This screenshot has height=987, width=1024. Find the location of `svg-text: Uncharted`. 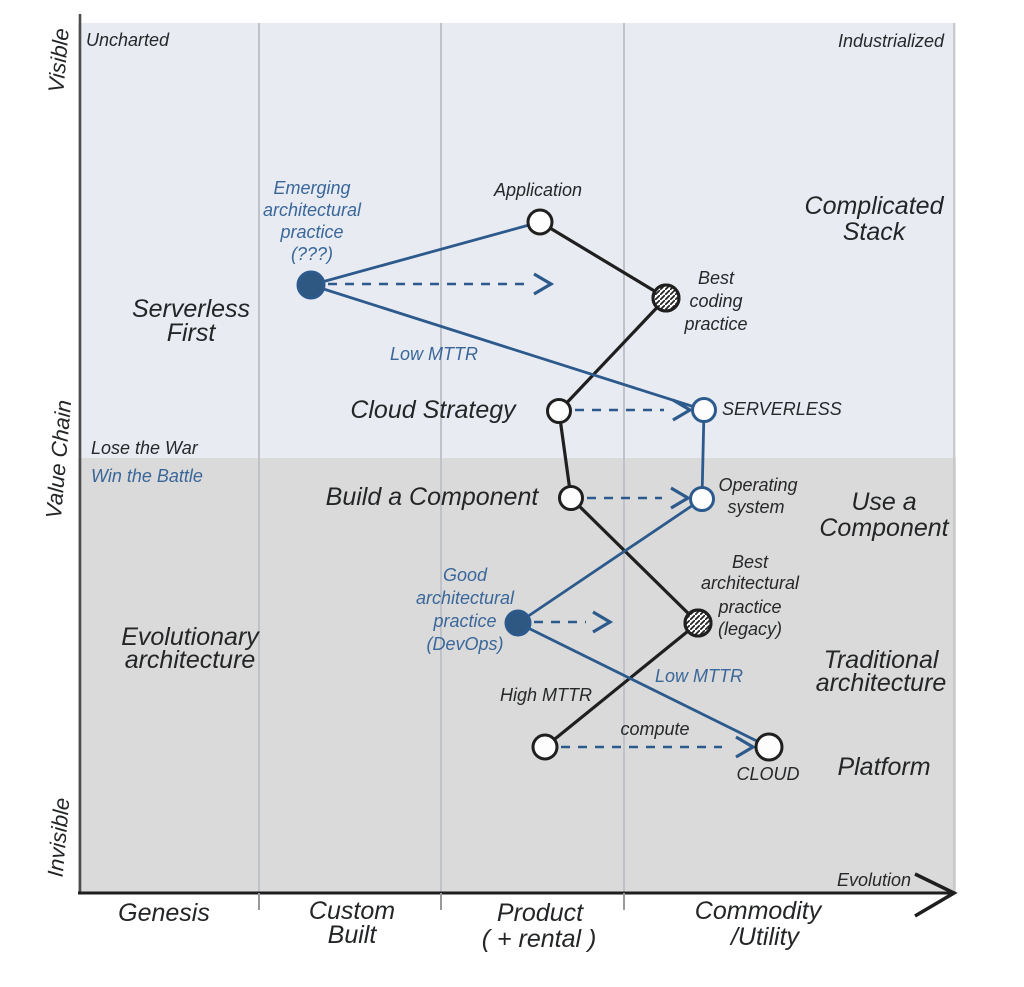

svg-text: Uncharted is located at coordinates (128, 40).